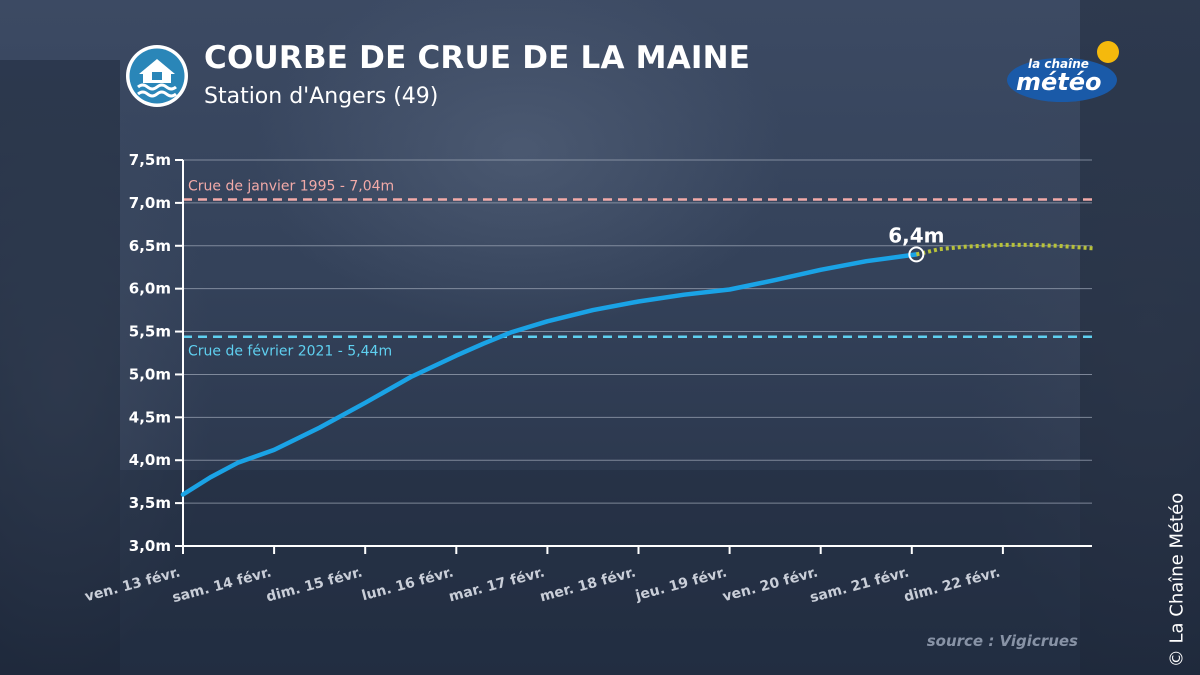  What do you see at coordinates (496, 584) in the screenshot?
I see `x-tick-label: mar. 17 févr.` at bounding box center [496, 584].